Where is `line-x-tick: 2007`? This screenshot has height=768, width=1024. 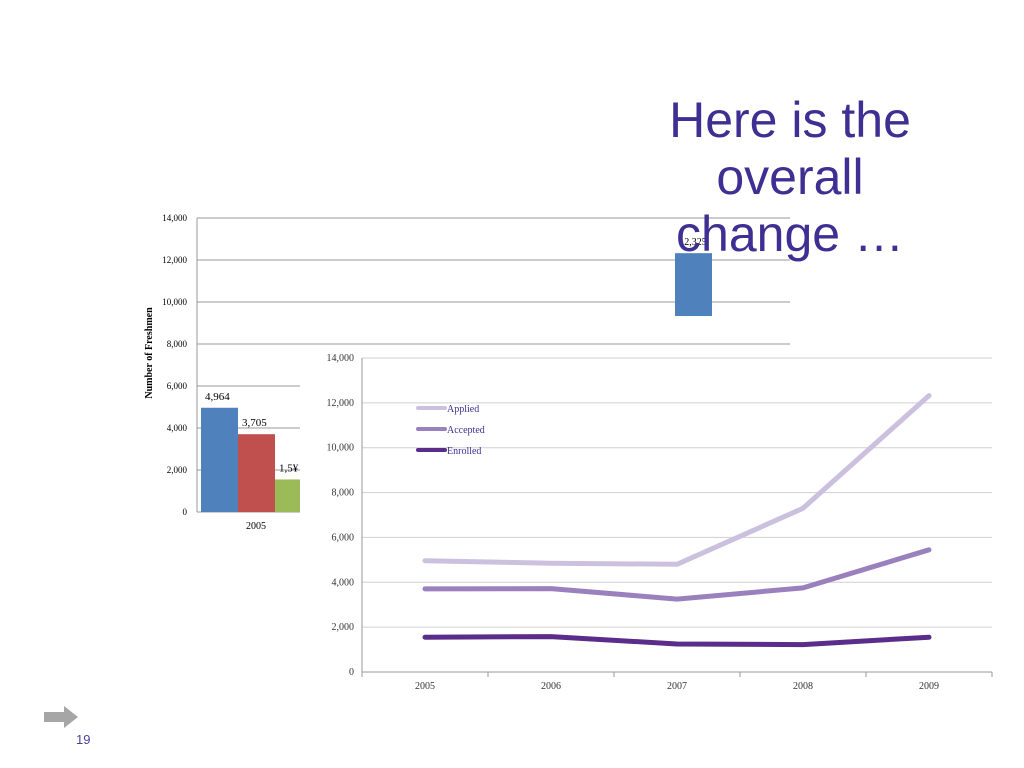 line-x-tick: 2007 is located at coordinates (677, 686).